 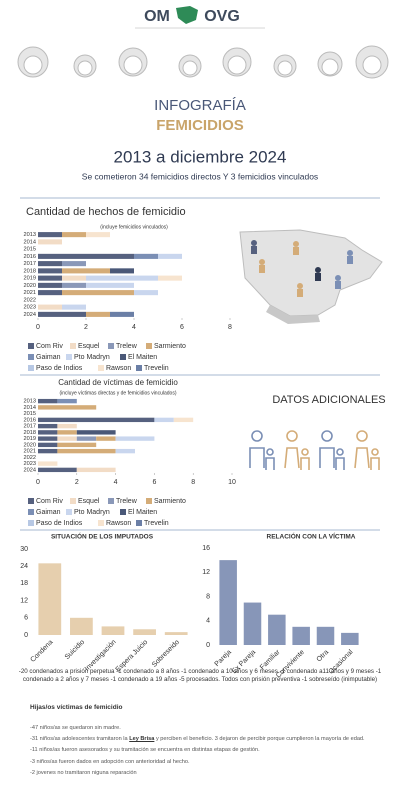 What do you see at coordinates (30, 458) in the screenshot?
I see `y-tick-label: 2022` at bounding box center [30, 458].